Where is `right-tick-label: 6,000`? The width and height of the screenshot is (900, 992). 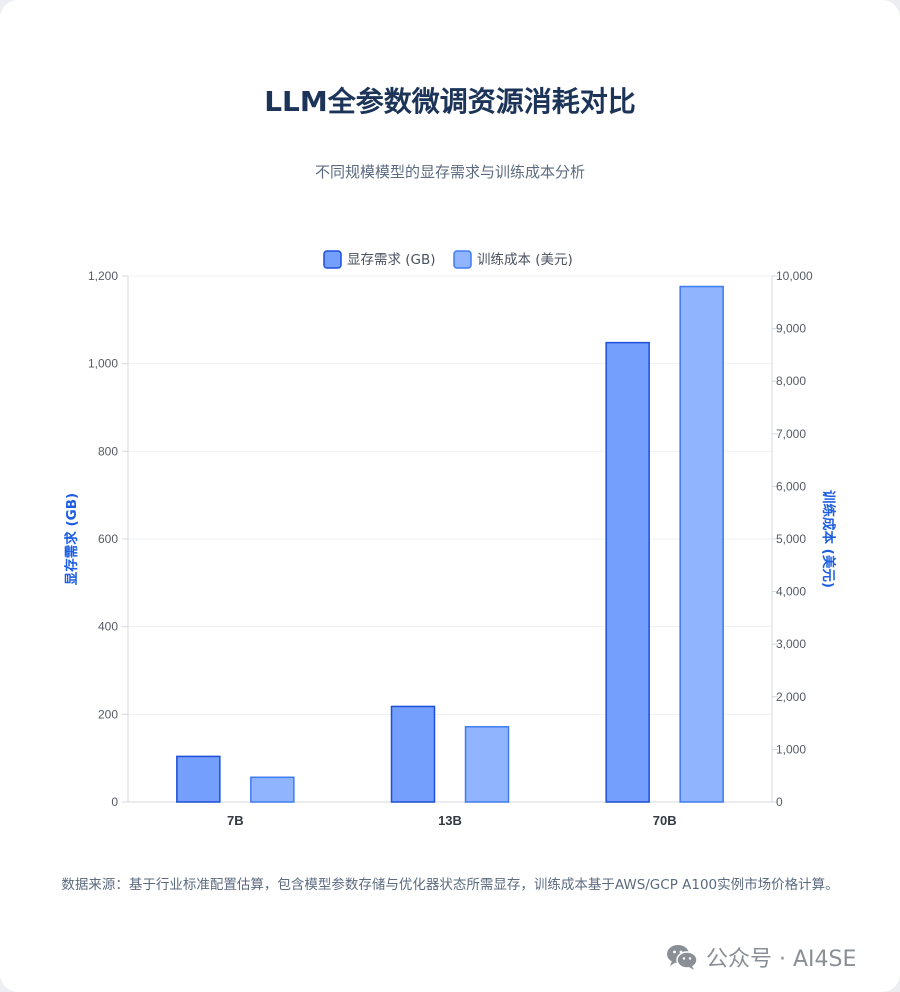
right-tick-label: 6,000 is located at coordinates (791, 486).